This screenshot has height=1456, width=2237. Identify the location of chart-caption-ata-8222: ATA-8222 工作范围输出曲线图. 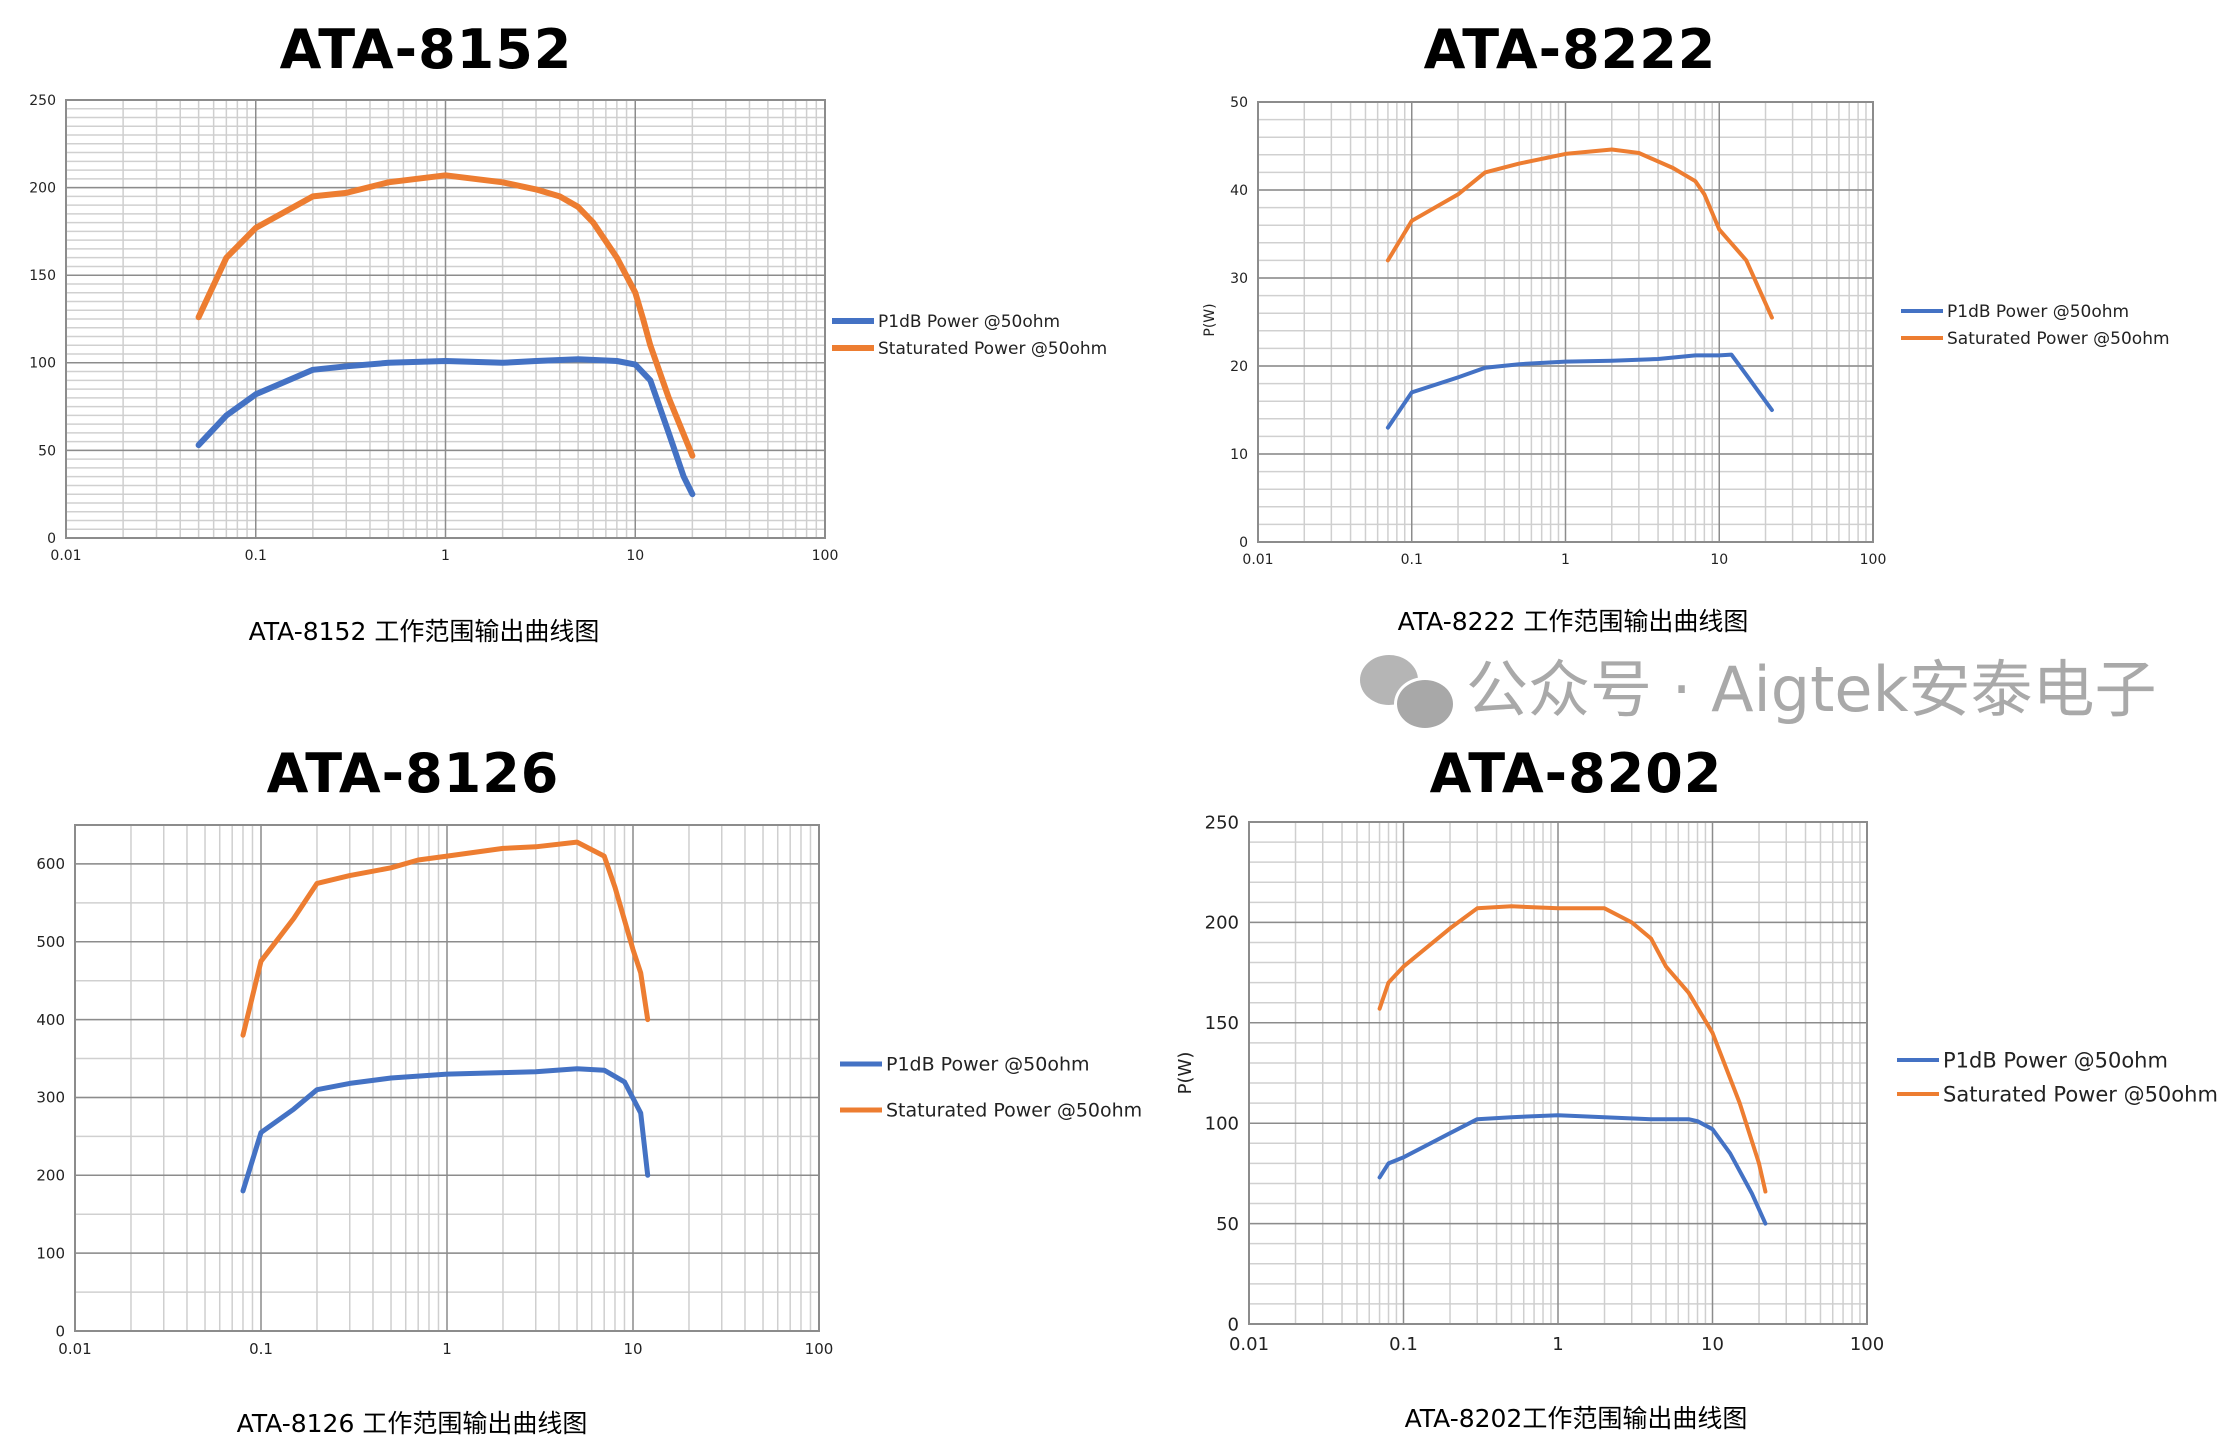
(1573, 621).